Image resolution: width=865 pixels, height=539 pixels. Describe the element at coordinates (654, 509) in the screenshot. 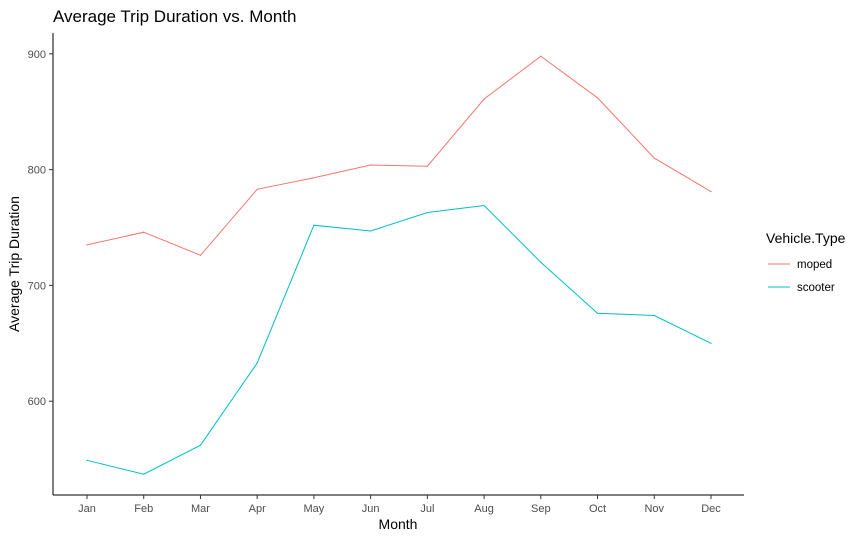

I see `x-tick-label: Nov` at that location.